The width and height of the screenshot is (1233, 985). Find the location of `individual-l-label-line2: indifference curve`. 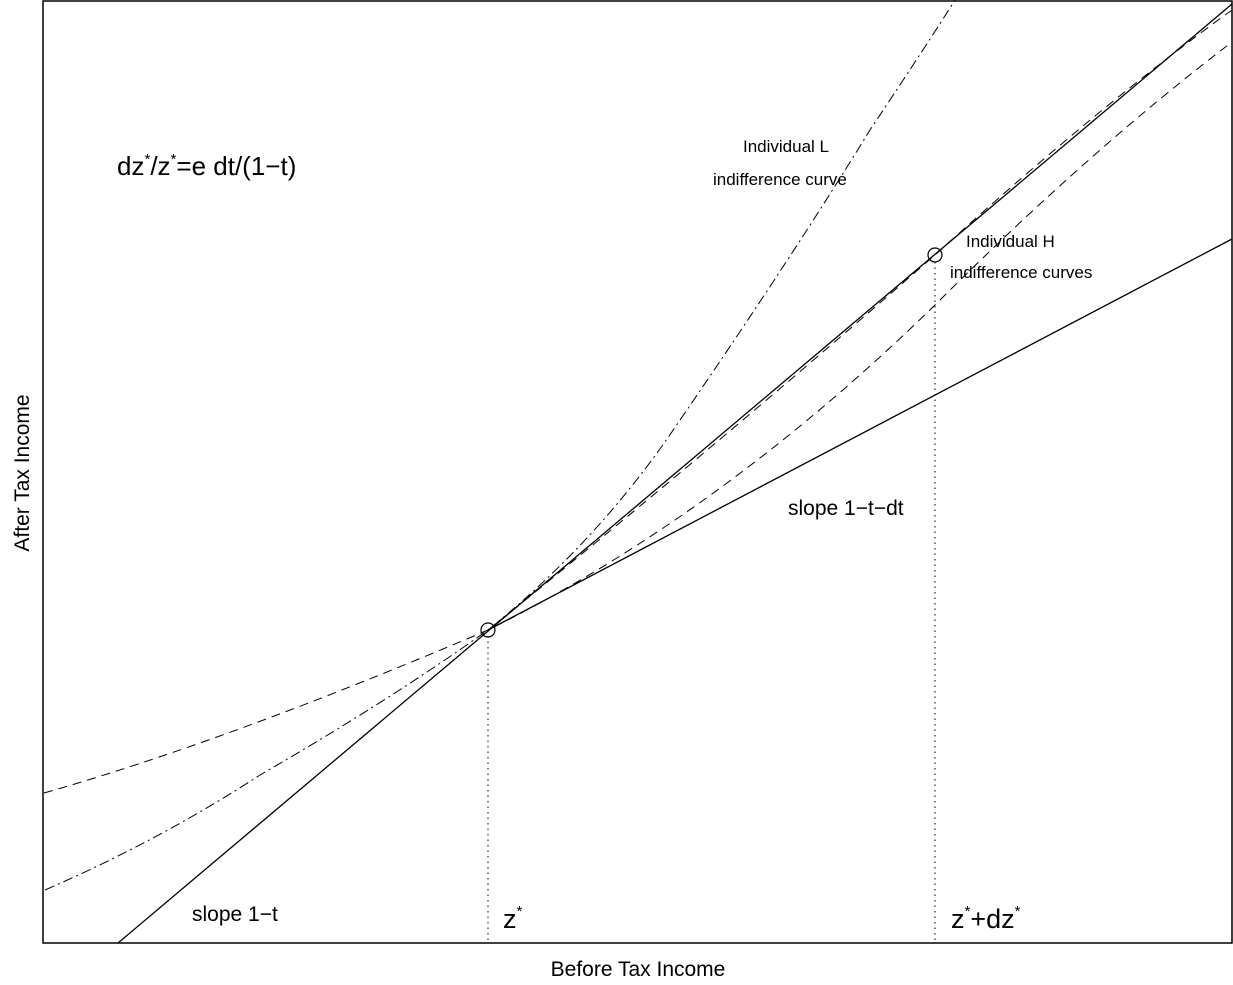

individual-l-label-line2: indifference curve is located at coordinates (780, 179).